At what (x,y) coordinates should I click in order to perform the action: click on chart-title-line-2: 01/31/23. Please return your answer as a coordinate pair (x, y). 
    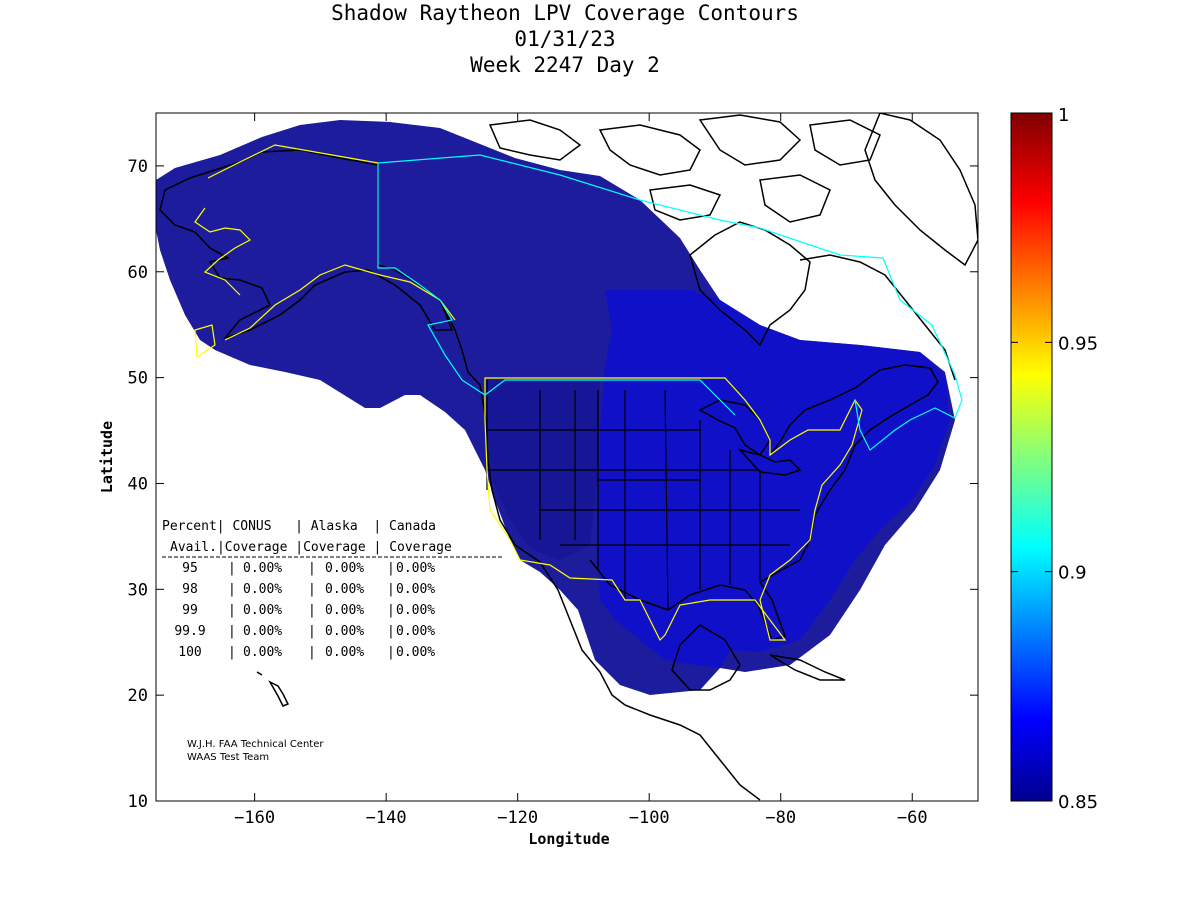
    Looking at the image, I should click on (564, 39).